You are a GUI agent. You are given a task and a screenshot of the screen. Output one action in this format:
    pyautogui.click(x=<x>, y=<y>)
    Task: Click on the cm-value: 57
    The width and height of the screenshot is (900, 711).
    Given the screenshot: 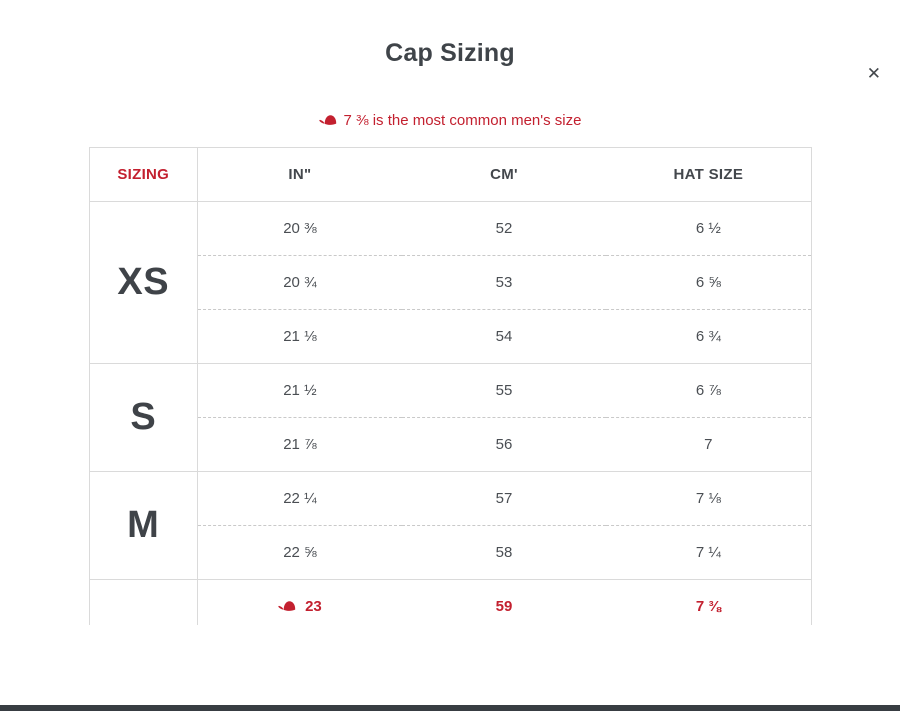 What is the action you would take?
    pyautogui.click(x=504, y=497)
    